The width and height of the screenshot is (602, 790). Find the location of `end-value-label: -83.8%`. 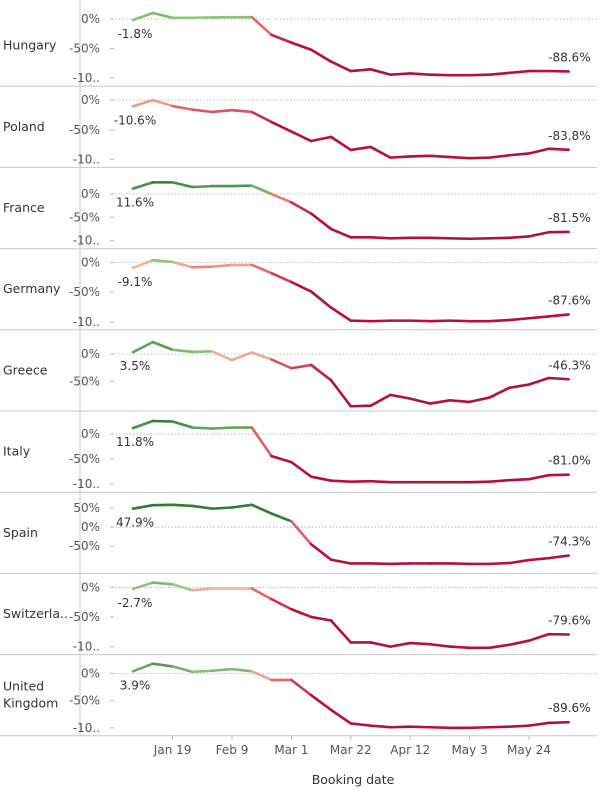

end-value-label: -83.8% is located at coordinates (569, 136).